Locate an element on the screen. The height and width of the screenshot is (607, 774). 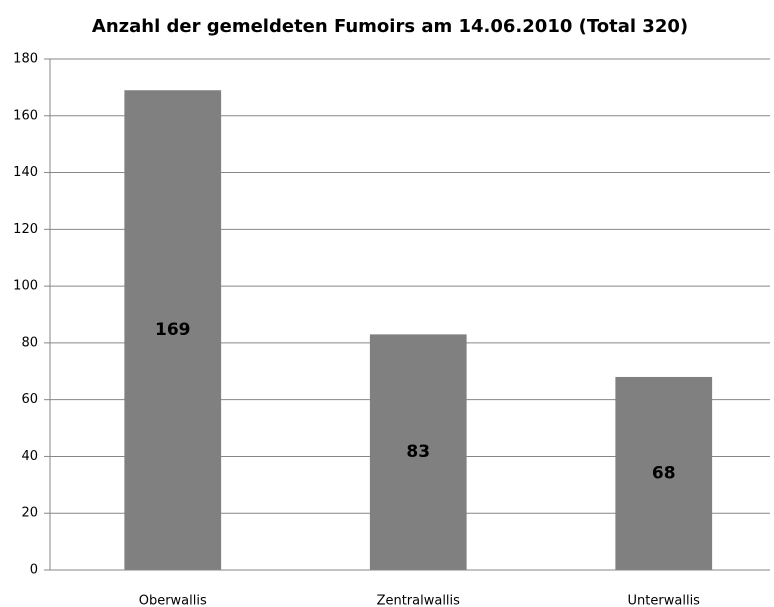
y-tick-label: 180 is located at coordinates (25, 59).